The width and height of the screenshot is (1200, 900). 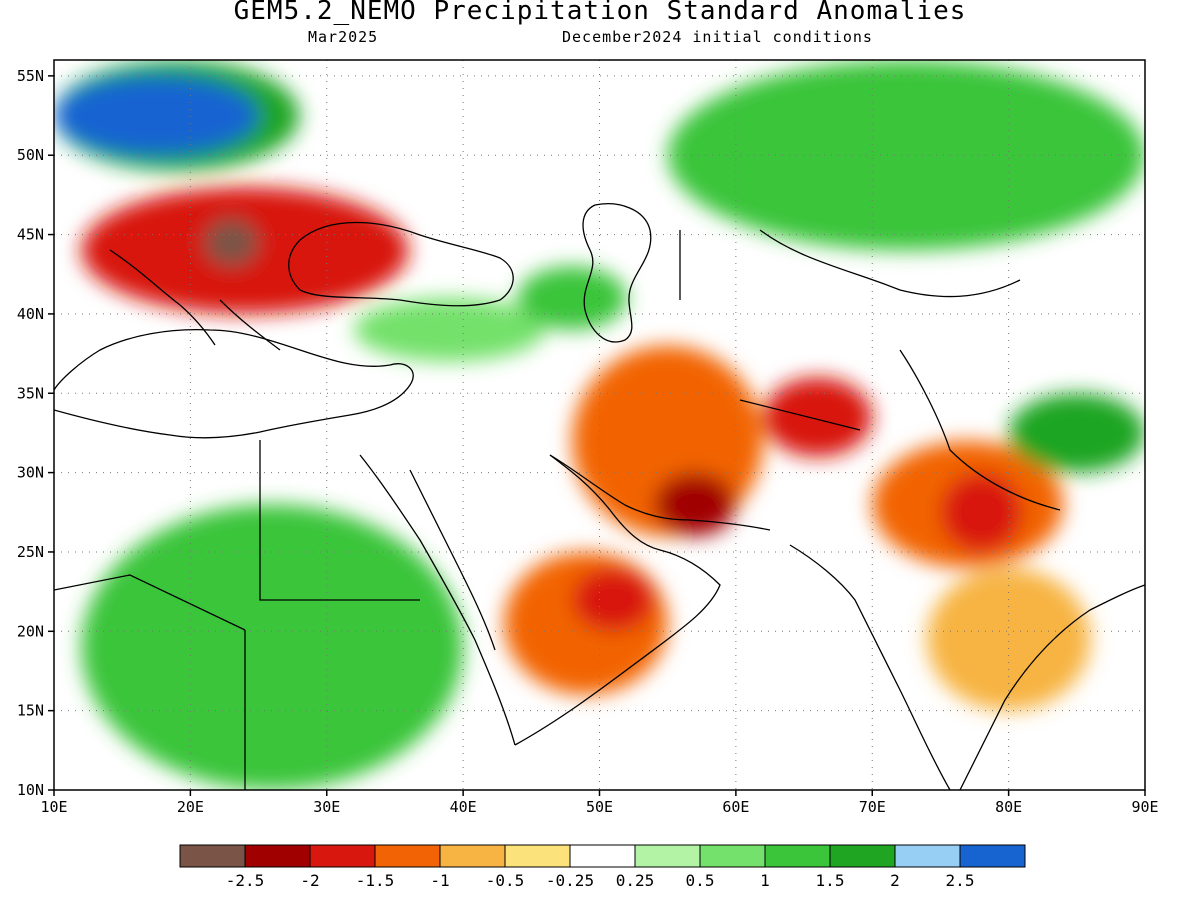 I want to click on colorbar-label: -0.5, so click(x=505, y=880).